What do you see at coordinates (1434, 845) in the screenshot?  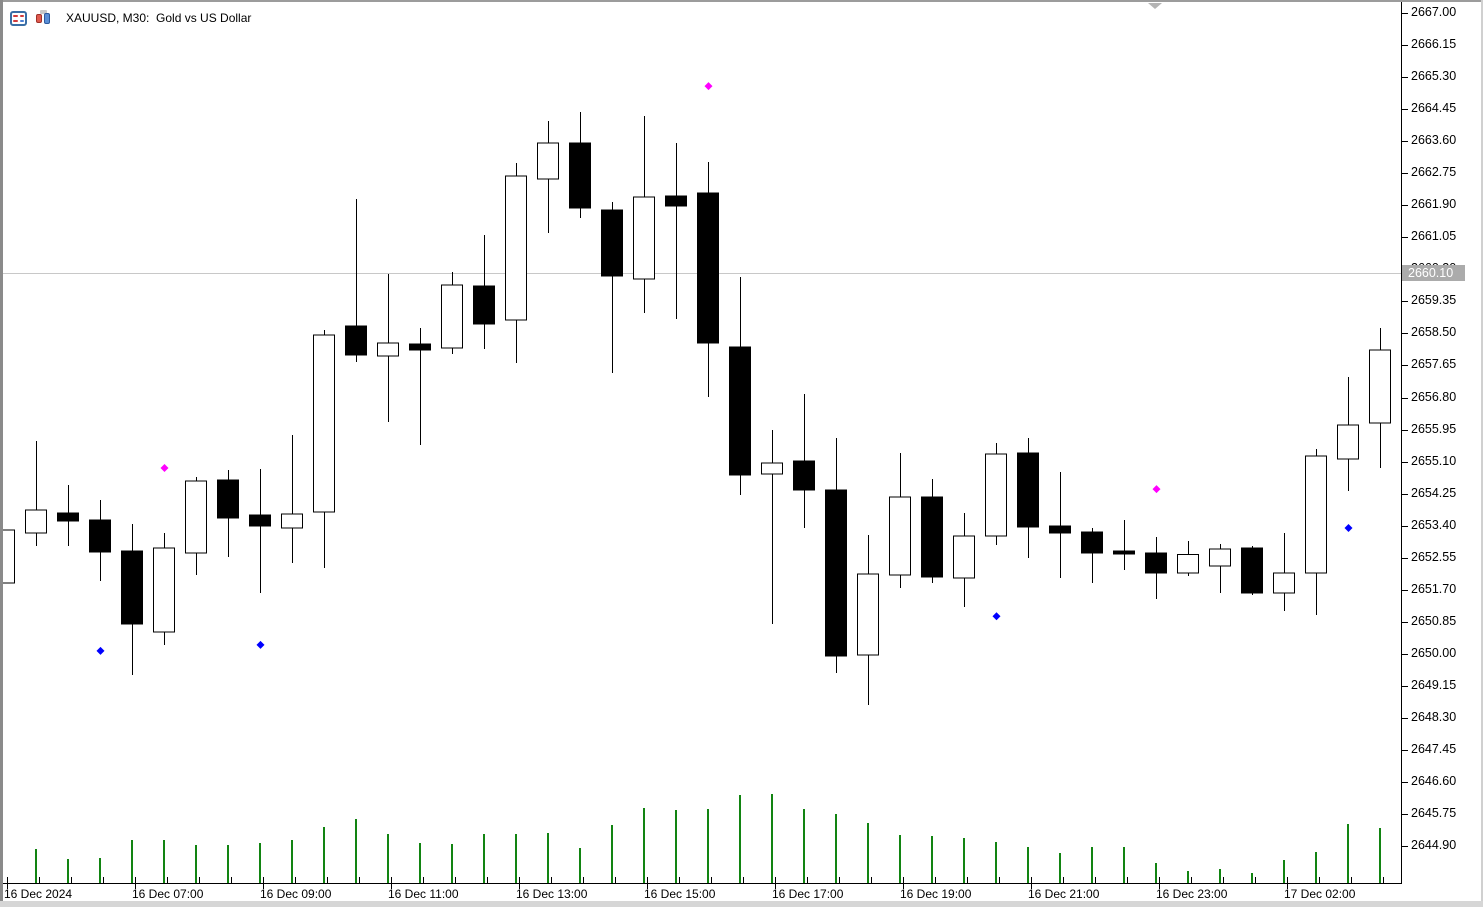 I see `price-tick-label: 2644.90` at bounding box center [1434, 845].